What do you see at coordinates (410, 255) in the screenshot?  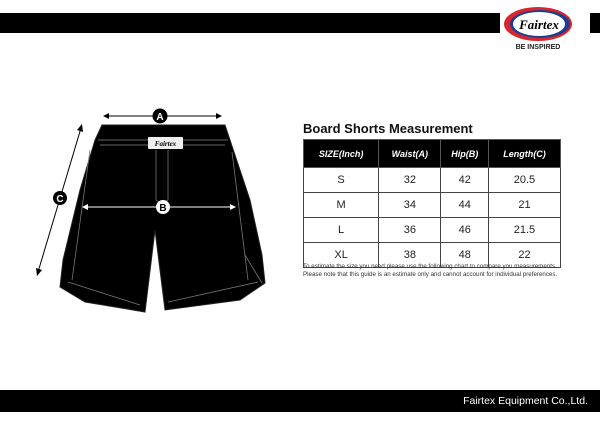 I see `cell: 38` at bounding box center [410, 255].